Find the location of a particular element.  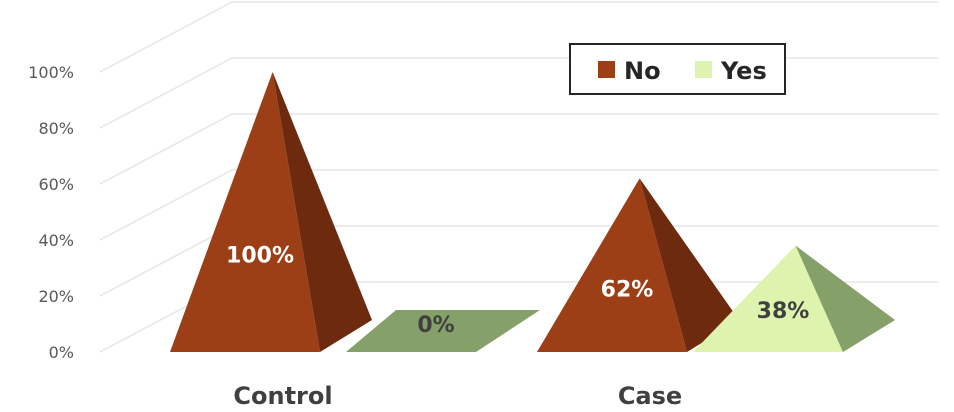

y-tick-label: 100% is located at coordinates (51, 72).